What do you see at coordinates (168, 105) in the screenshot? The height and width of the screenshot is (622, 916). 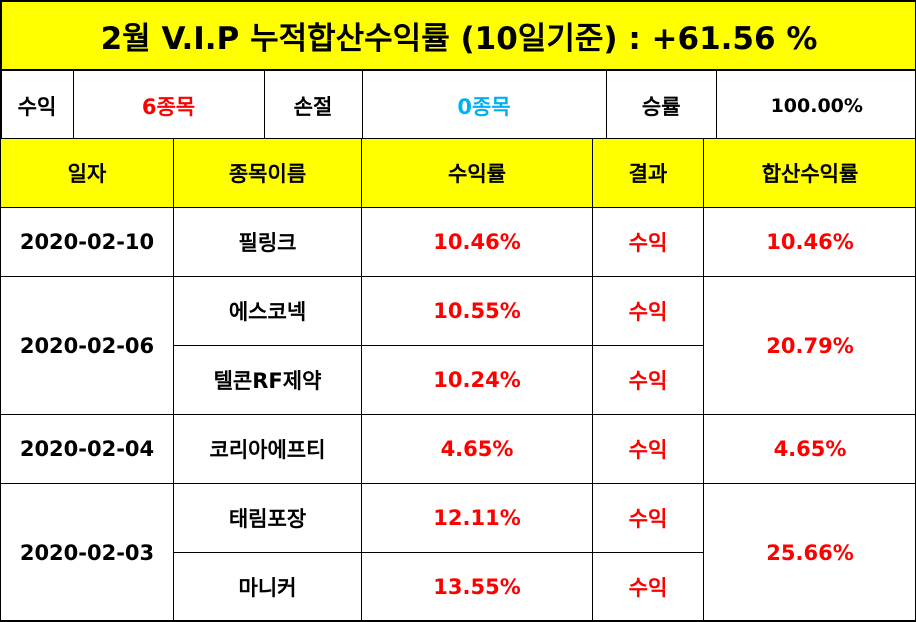 I see `summary-profit-count: 6종목` at bounding box center [168, 105].